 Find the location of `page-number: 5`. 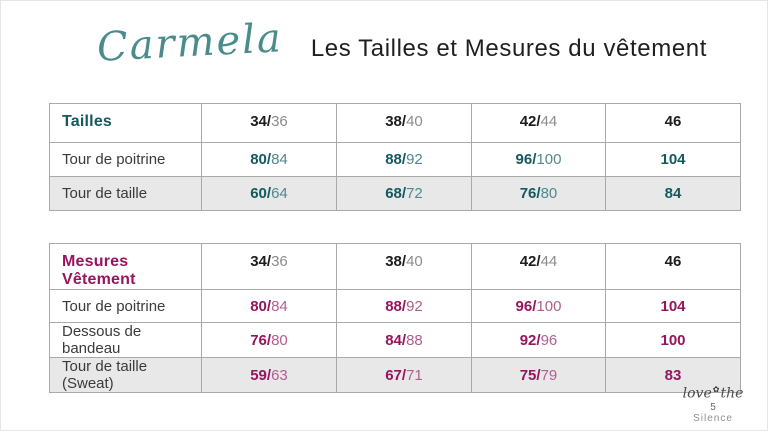

page-number: 5 is located at coordinates (713, 407).